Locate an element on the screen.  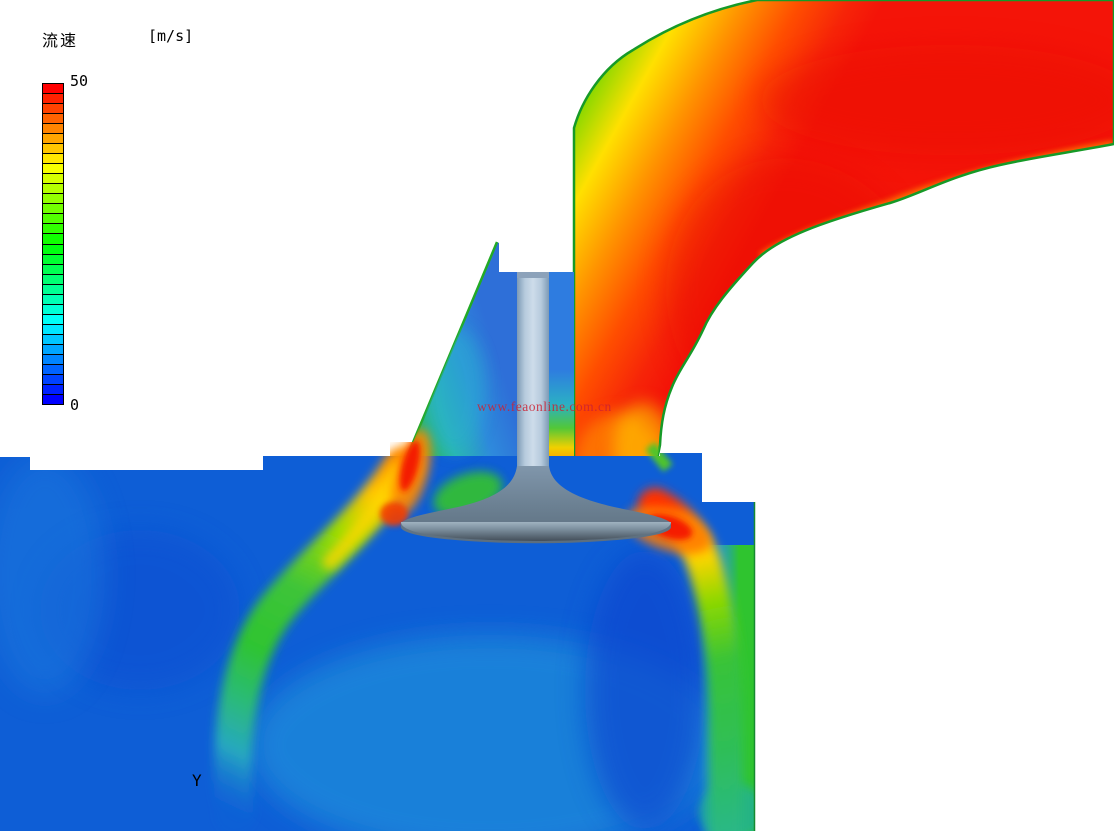
jet-left-yellow-core is located at coordinates (364, 516).